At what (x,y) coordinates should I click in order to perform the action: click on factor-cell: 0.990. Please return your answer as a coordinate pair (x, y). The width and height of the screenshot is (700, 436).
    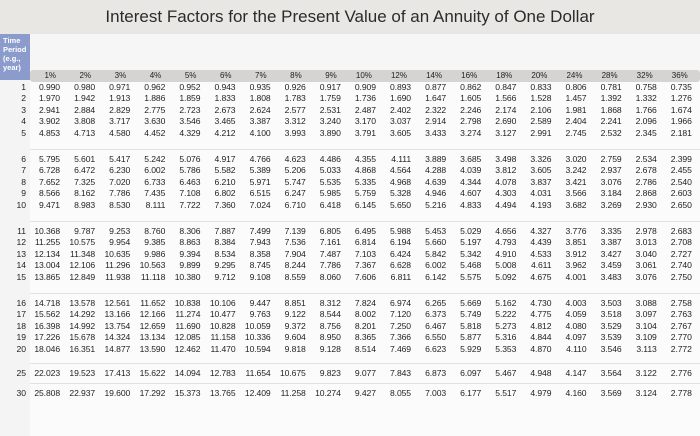
    Looking at the image, I should click on (49, 87).